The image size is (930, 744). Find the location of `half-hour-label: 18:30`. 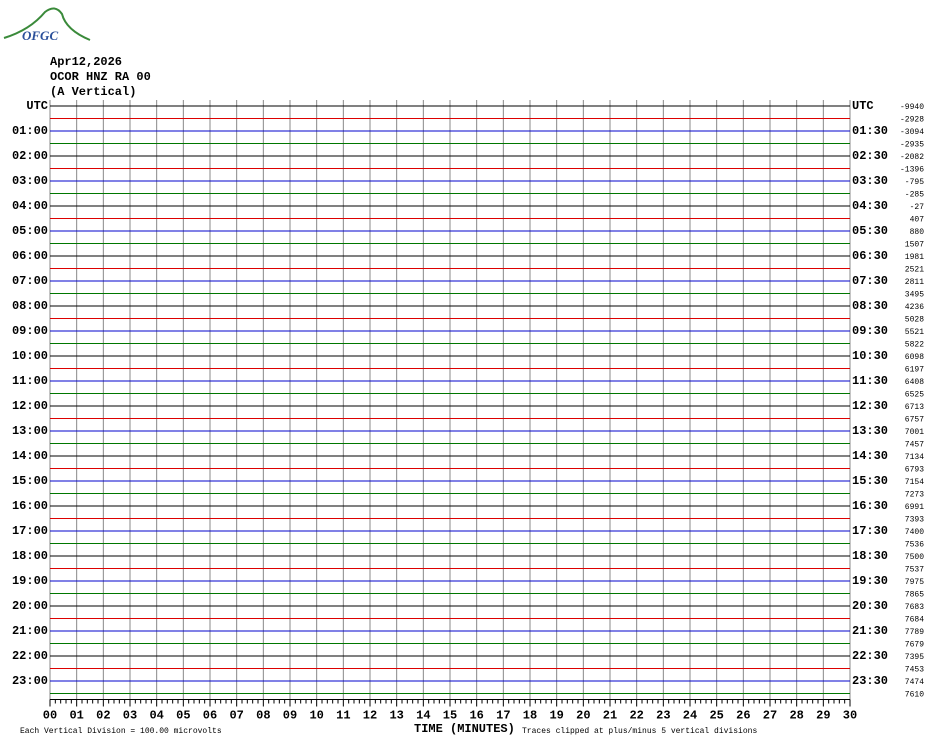

half-hour-label: 18:30 is located at coordinates (870, 556).